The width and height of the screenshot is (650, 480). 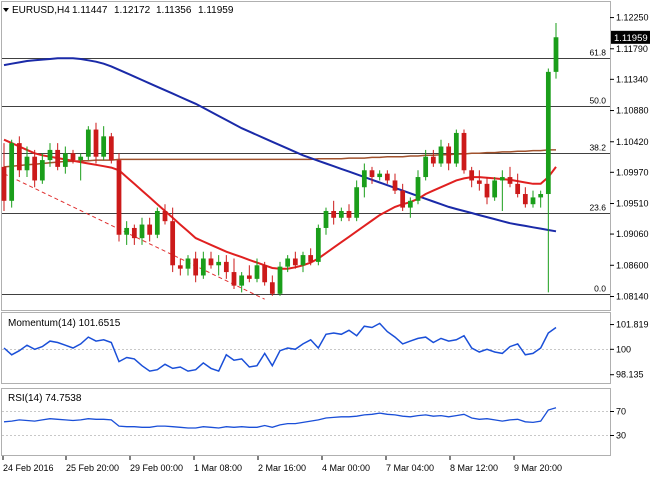 I want to click on fib-label-4: 0.0, so click(x=600, y=289).